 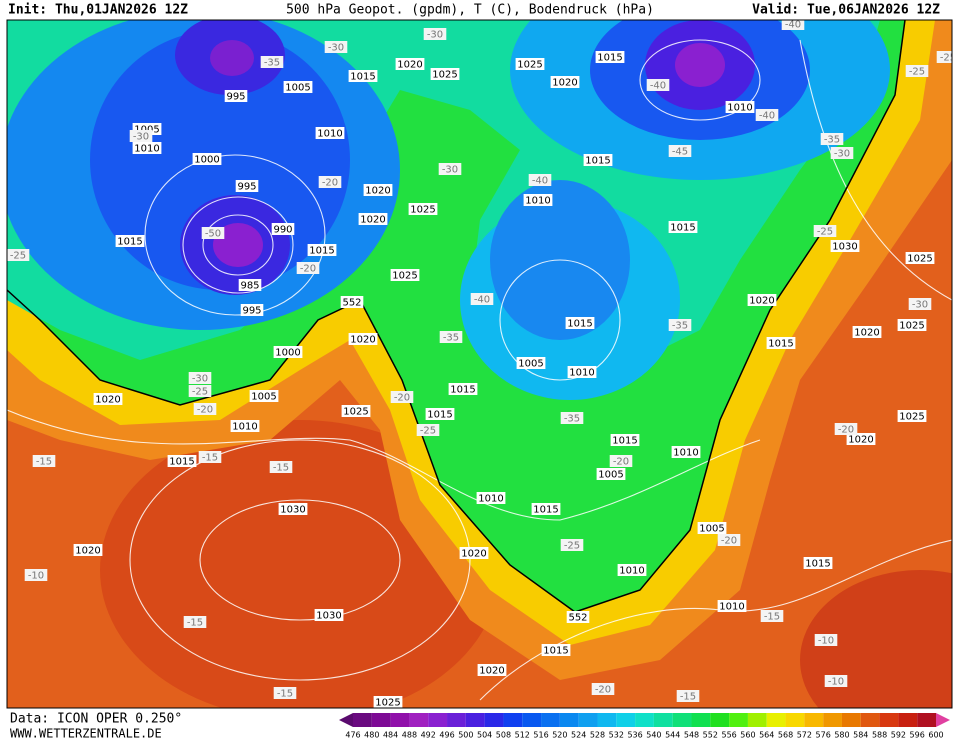 I want to click on temperature-label: -10, so click(x=836, y=682).